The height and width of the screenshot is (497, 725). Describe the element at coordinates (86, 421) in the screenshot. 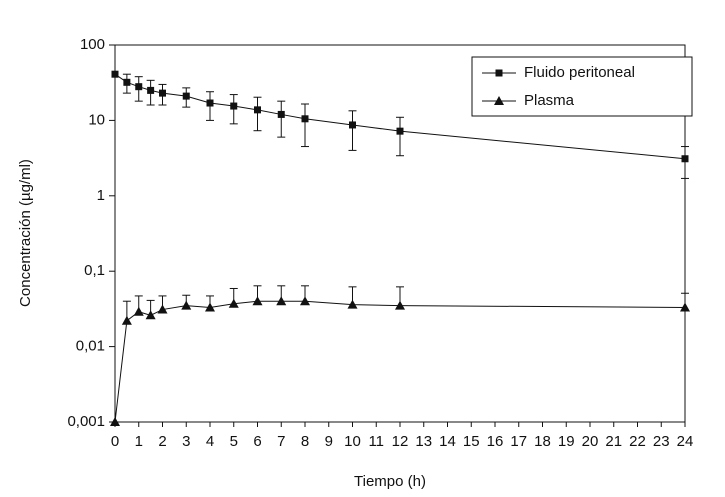

I see `y-tick-label: 0,001` at that location.